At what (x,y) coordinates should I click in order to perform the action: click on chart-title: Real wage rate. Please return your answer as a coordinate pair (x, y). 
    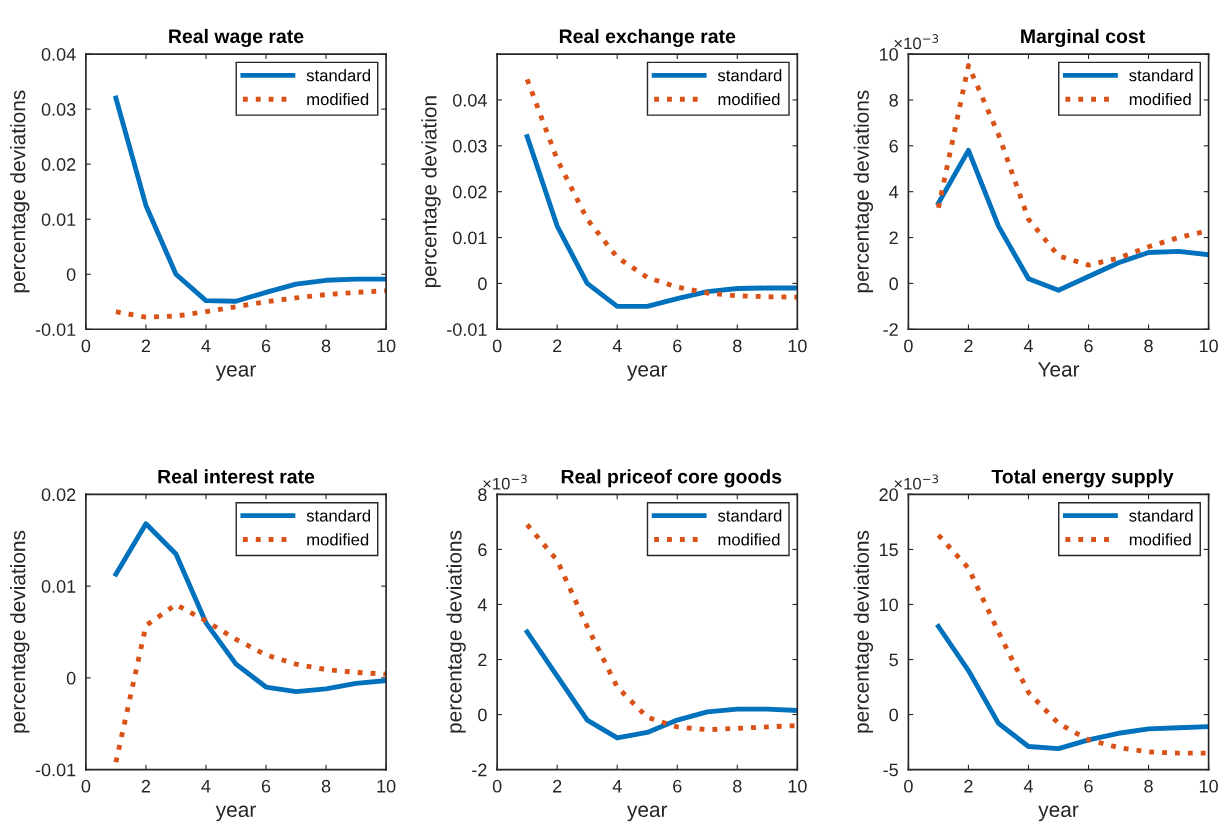
    Looking at the image, I should click on (236, 38).